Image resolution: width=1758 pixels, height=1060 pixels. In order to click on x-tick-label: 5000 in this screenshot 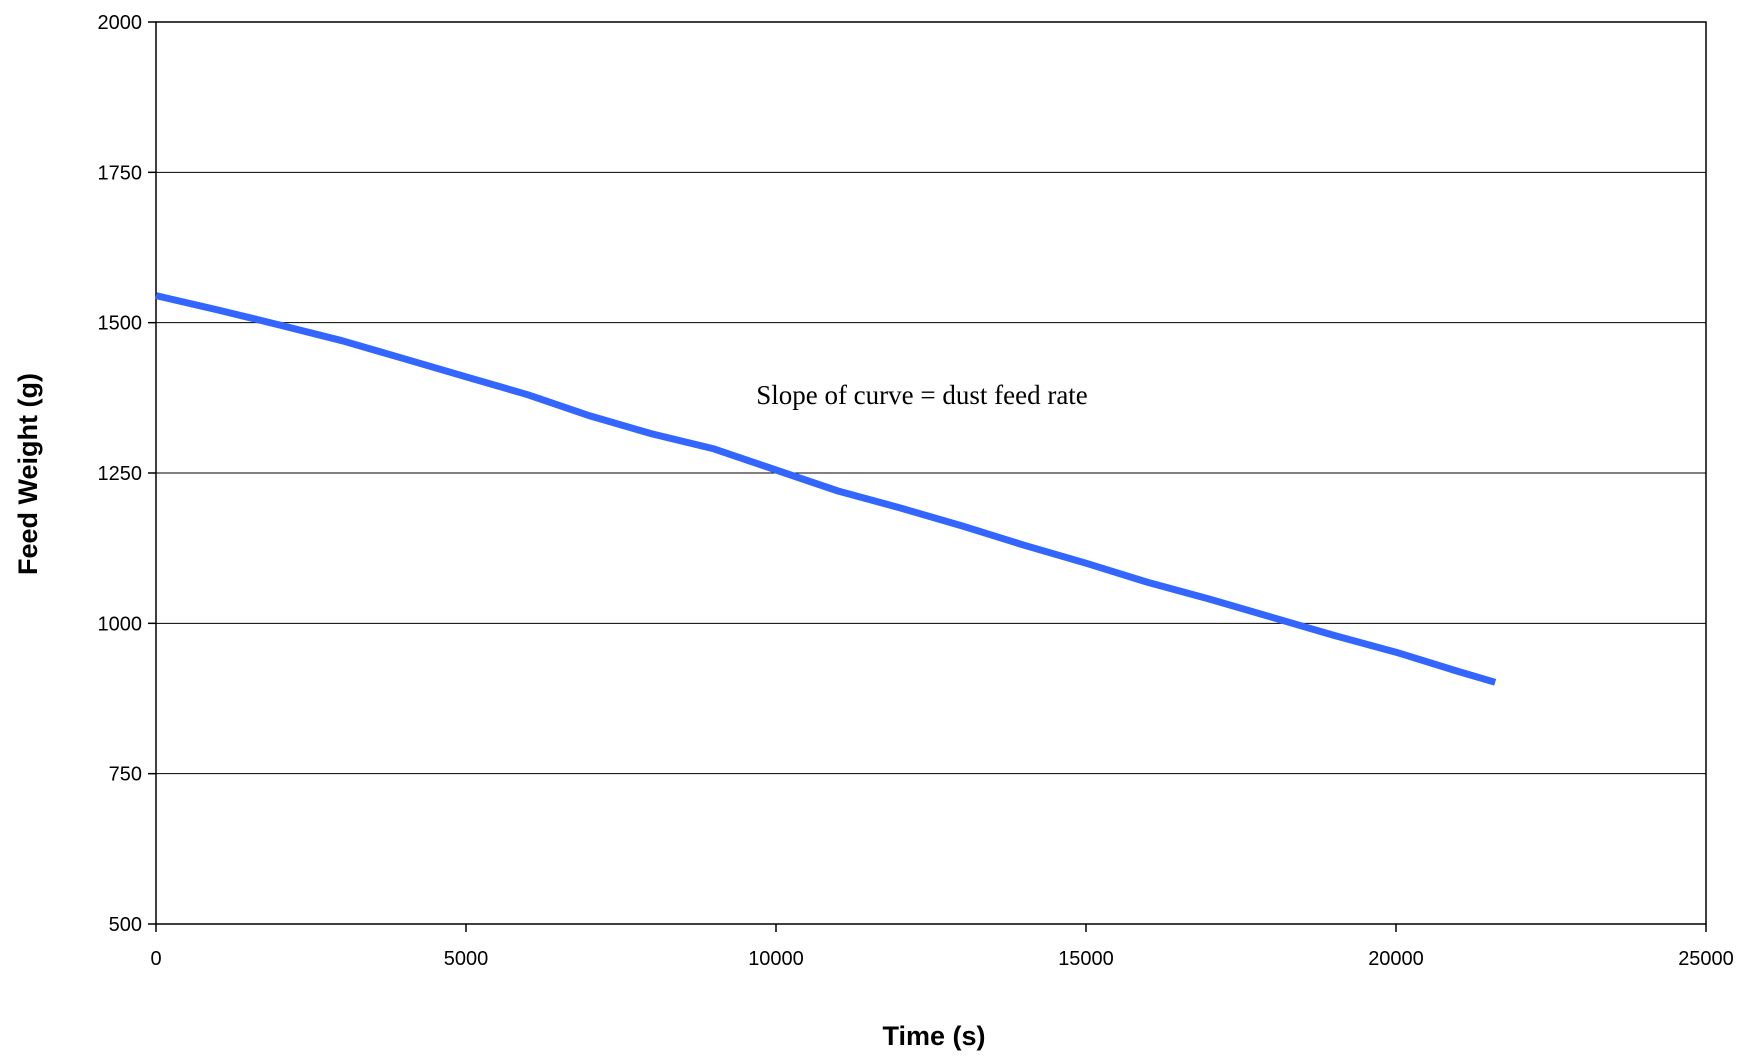, I will do `click(466, 959)`.